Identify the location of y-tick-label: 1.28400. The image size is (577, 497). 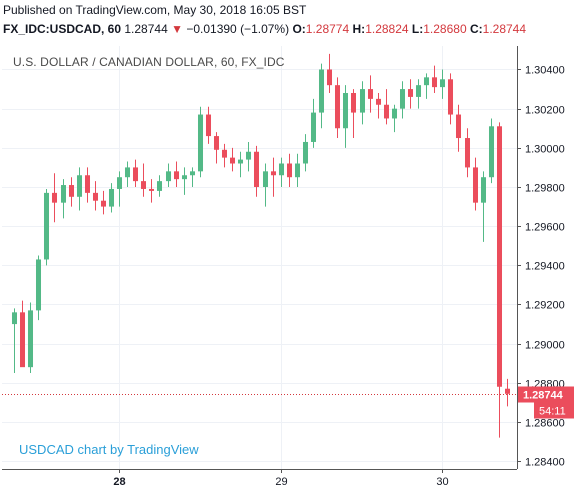
(545, 463).